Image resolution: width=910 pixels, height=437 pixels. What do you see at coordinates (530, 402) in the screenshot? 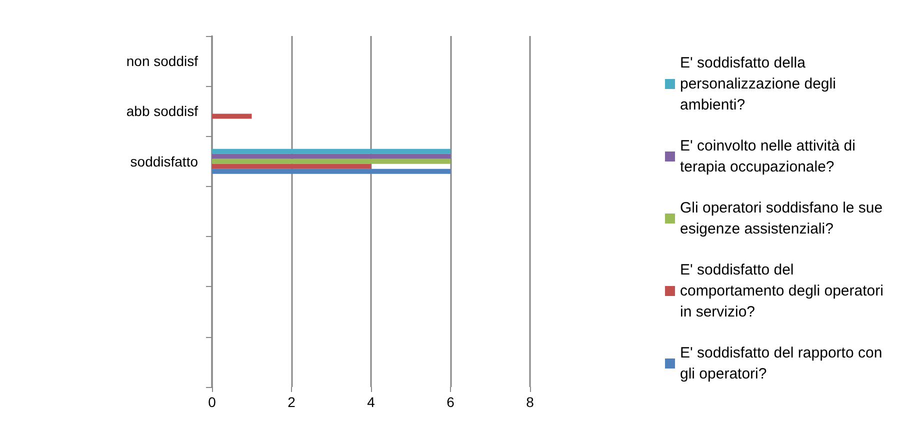
I see `x-tick-label: 8` at bounding box center [530, 402].